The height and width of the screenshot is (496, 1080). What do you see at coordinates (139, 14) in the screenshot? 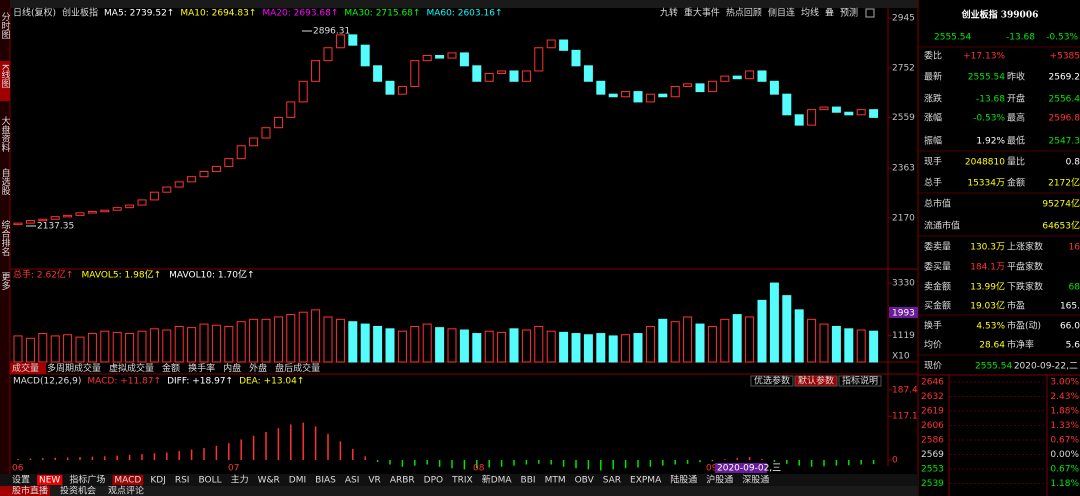
I see `ma-label: MA5: 2739.52↑` at bounding box center [139, 14].